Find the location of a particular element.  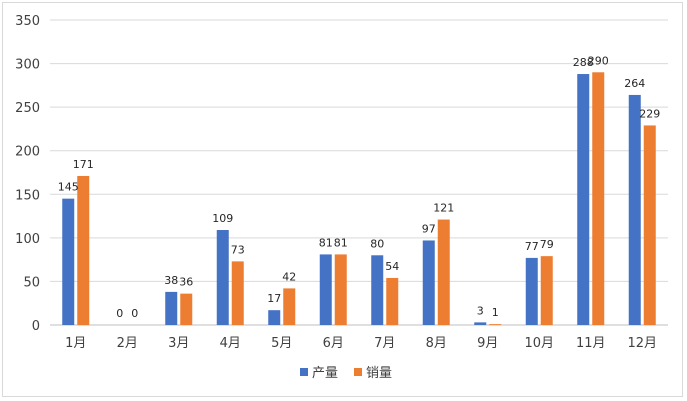

legend-label: 销量 is located at coordinates (379, 373).